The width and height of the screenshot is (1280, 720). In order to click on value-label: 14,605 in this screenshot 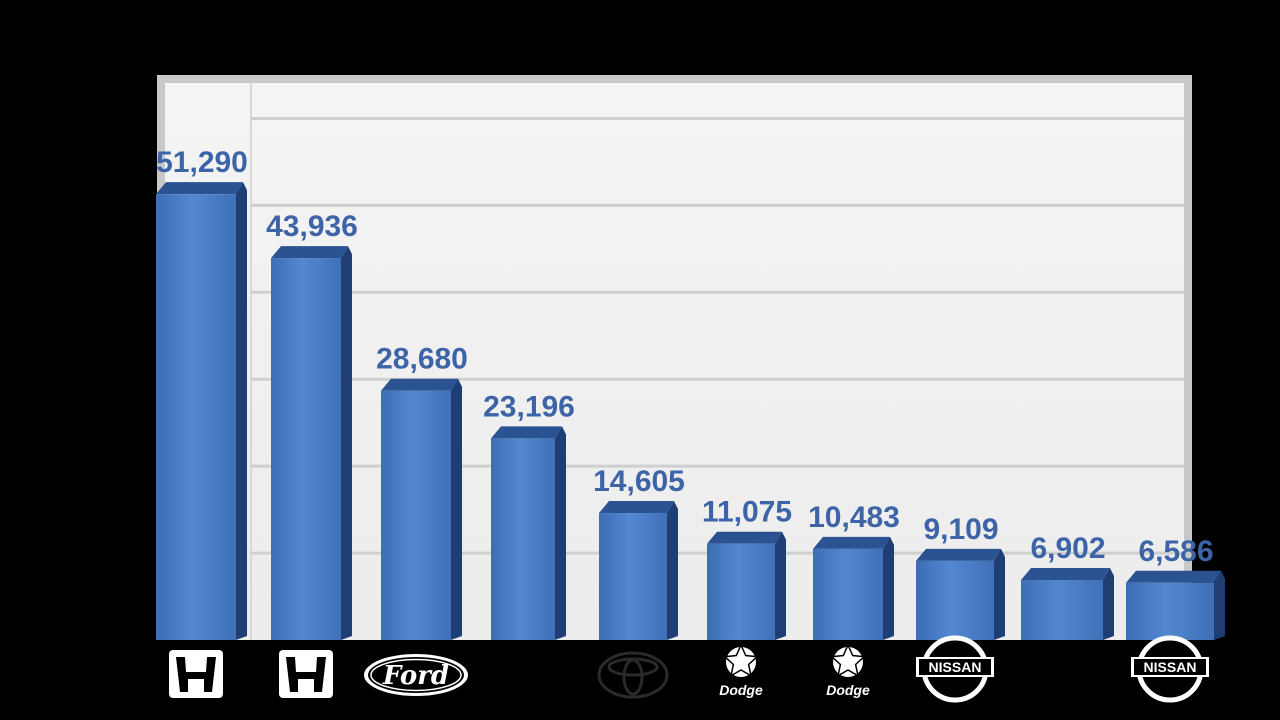, I will do `click(639, 481)`.